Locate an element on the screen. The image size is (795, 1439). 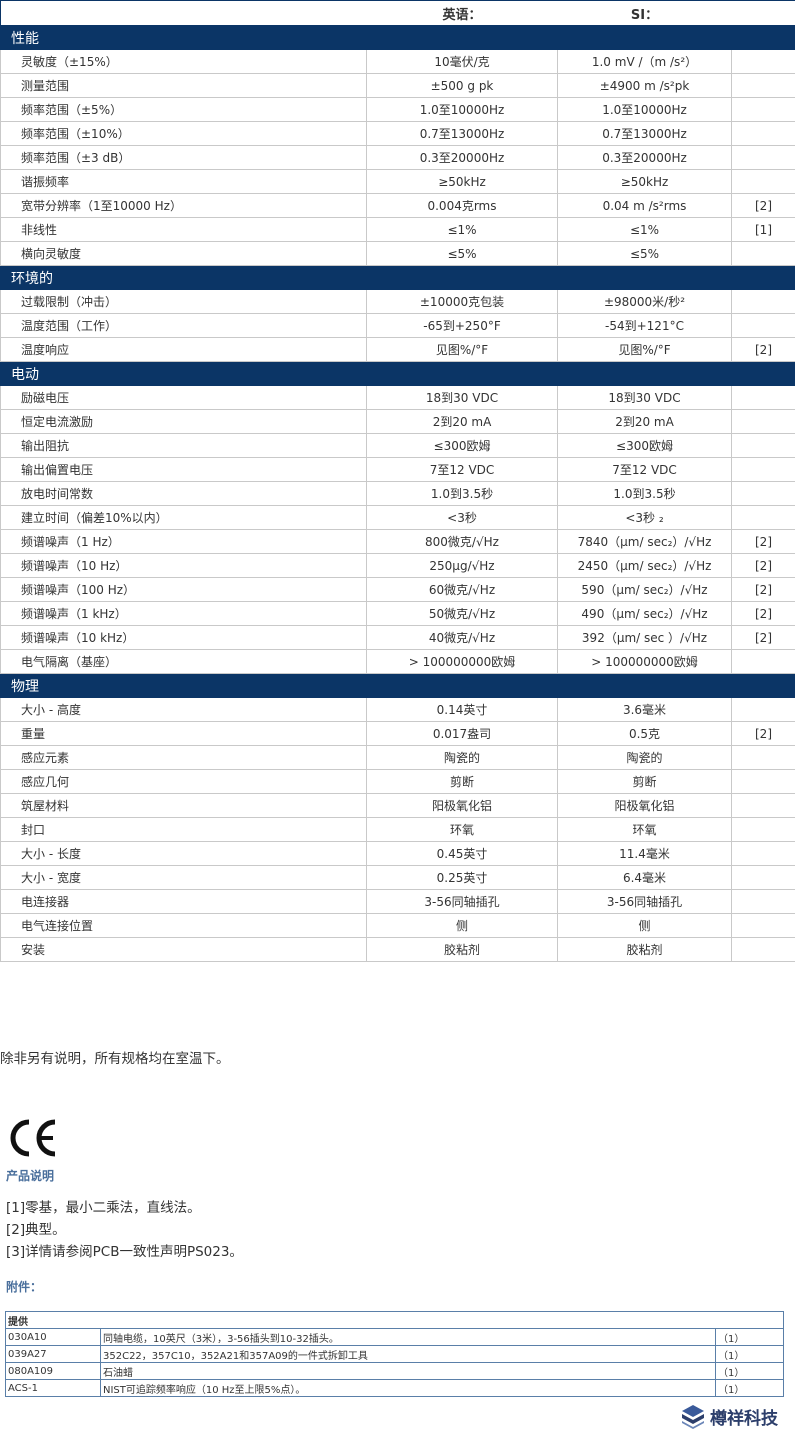
accessory-desc: 352C22，357C10，352A21和357A09的一件式拆卸工具 is located at coordinates (408, 1354).